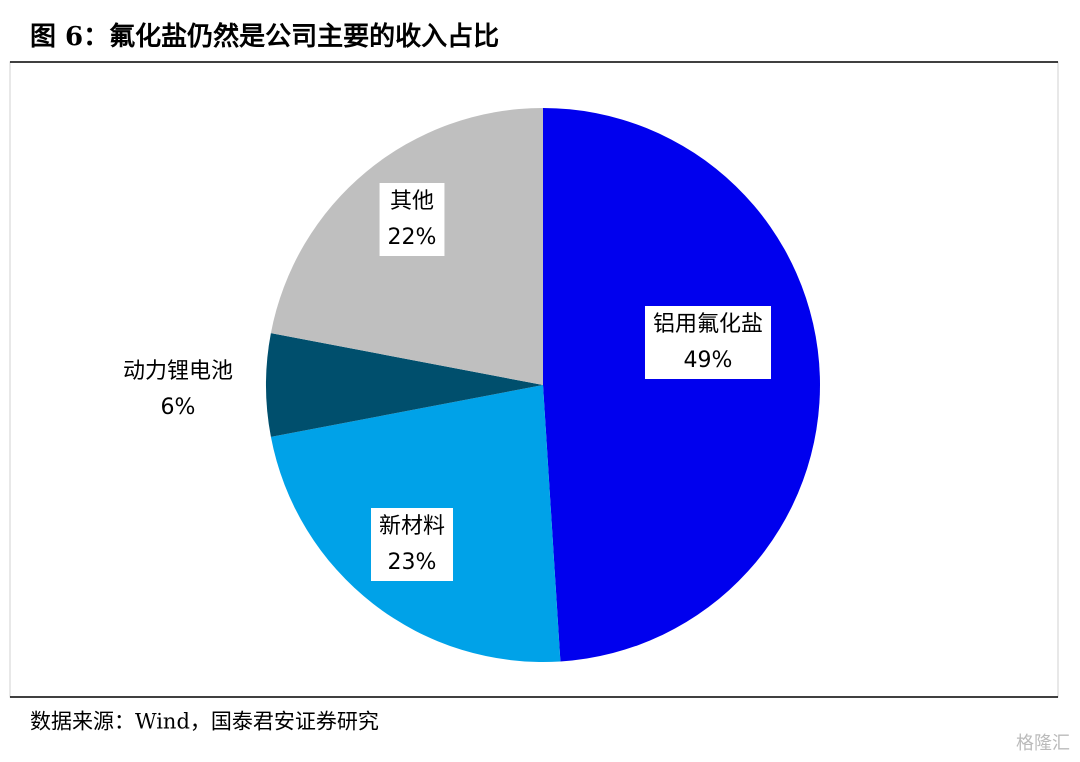 This screenshot has height=762, width=1080. I want to click on value-label: 49%, so click(708, 360).